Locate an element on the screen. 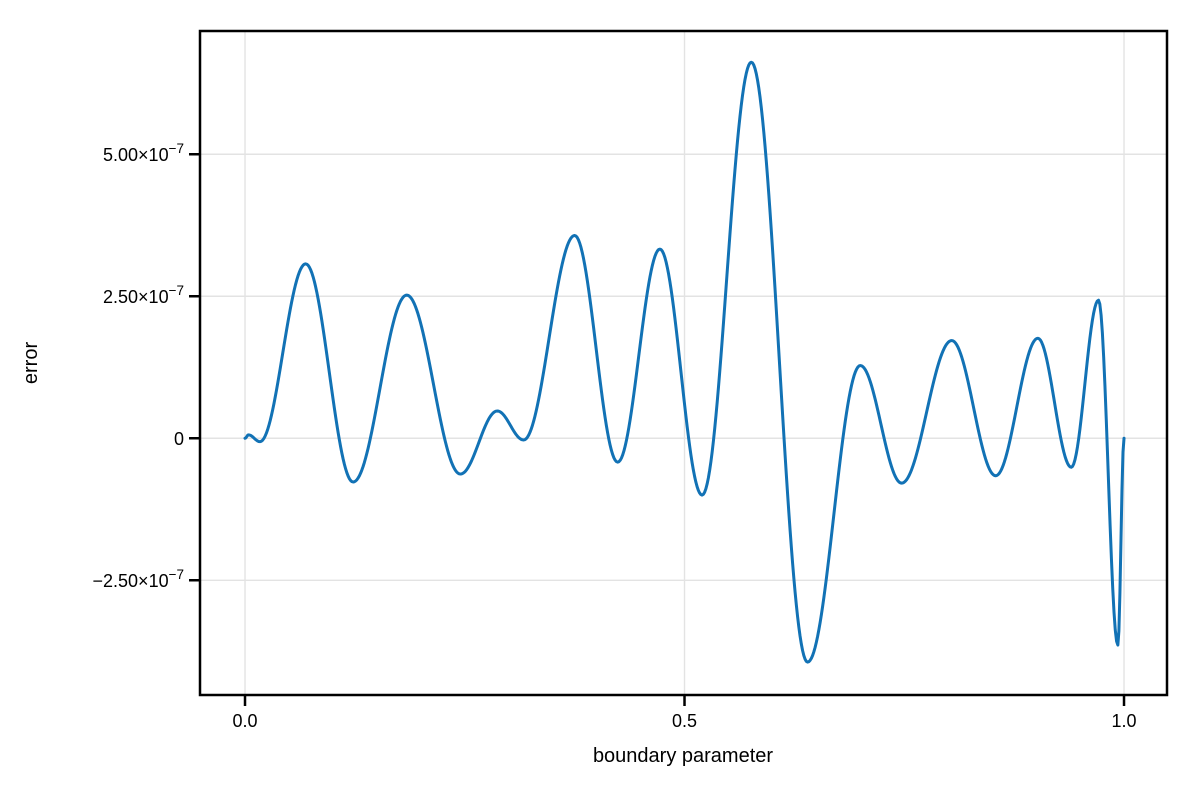  y-tick-label: 5.00×10⁻⁷ is located at coordinates (143, 153).